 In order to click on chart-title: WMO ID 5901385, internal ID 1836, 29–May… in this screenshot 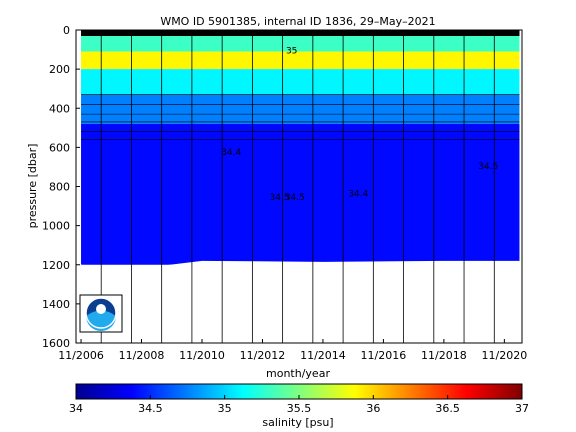, I will do `click(297, 21)`.